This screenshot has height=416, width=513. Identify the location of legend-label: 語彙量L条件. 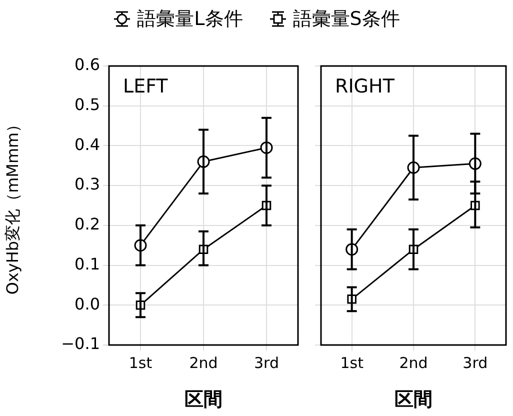
(190, 19).